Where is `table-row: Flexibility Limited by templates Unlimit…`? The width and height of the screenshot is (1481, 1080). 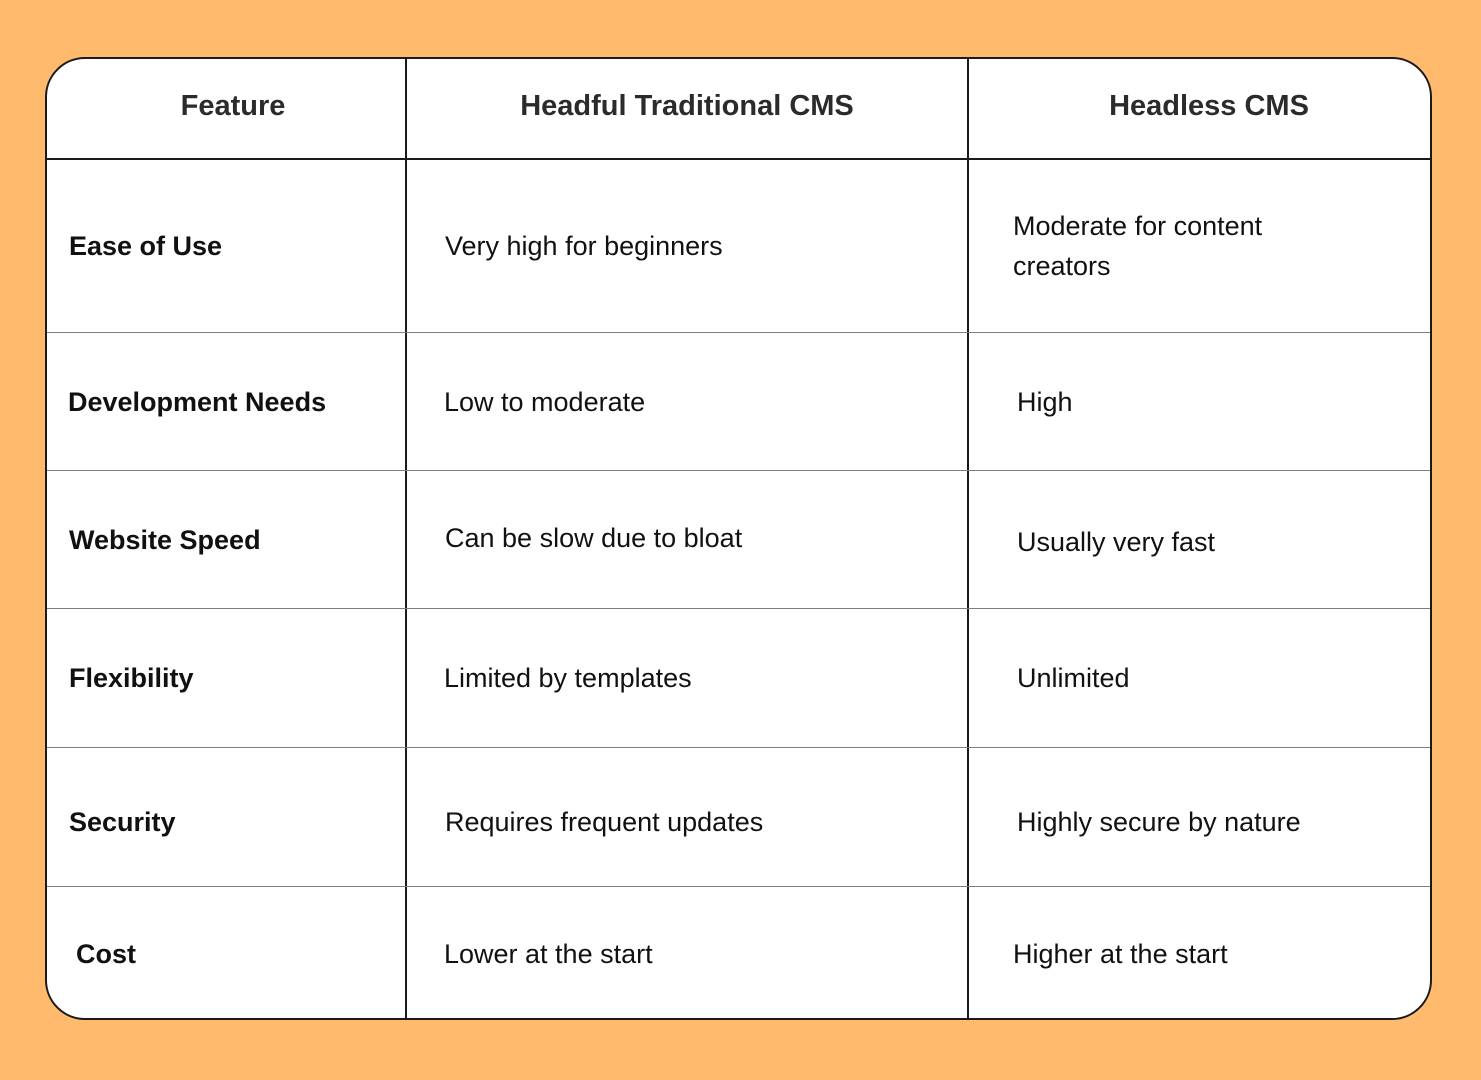
table-row: Flexibility Limited by templates Unlimit… is located at coordinates (738, 678).